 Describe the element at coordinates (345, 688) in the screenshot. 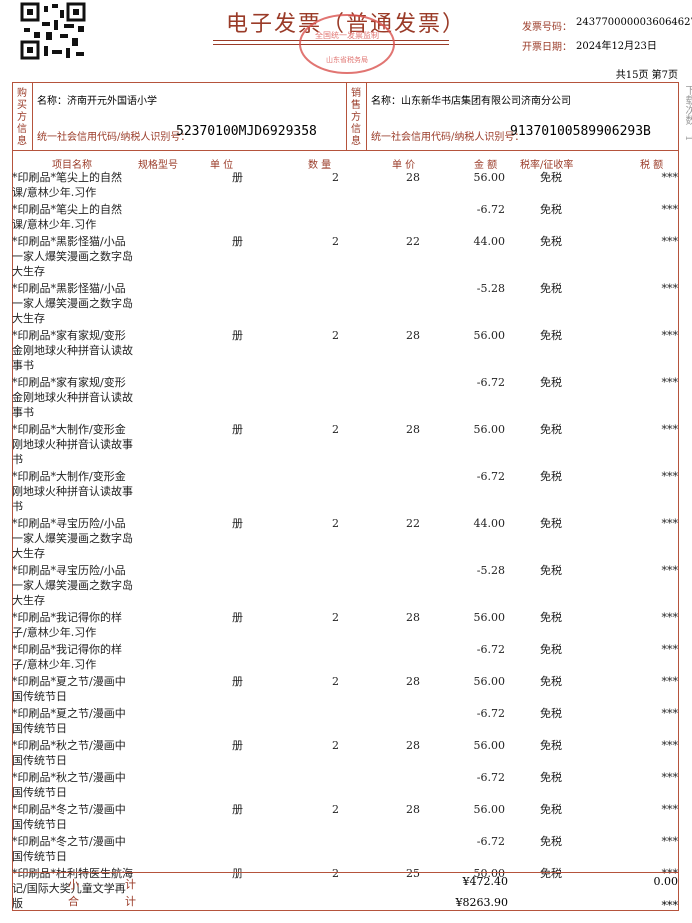

I see `item-row: *印刷品*夏之节/漫画中国传统节日 册 2 28 56.00 免税 ***` at that location.